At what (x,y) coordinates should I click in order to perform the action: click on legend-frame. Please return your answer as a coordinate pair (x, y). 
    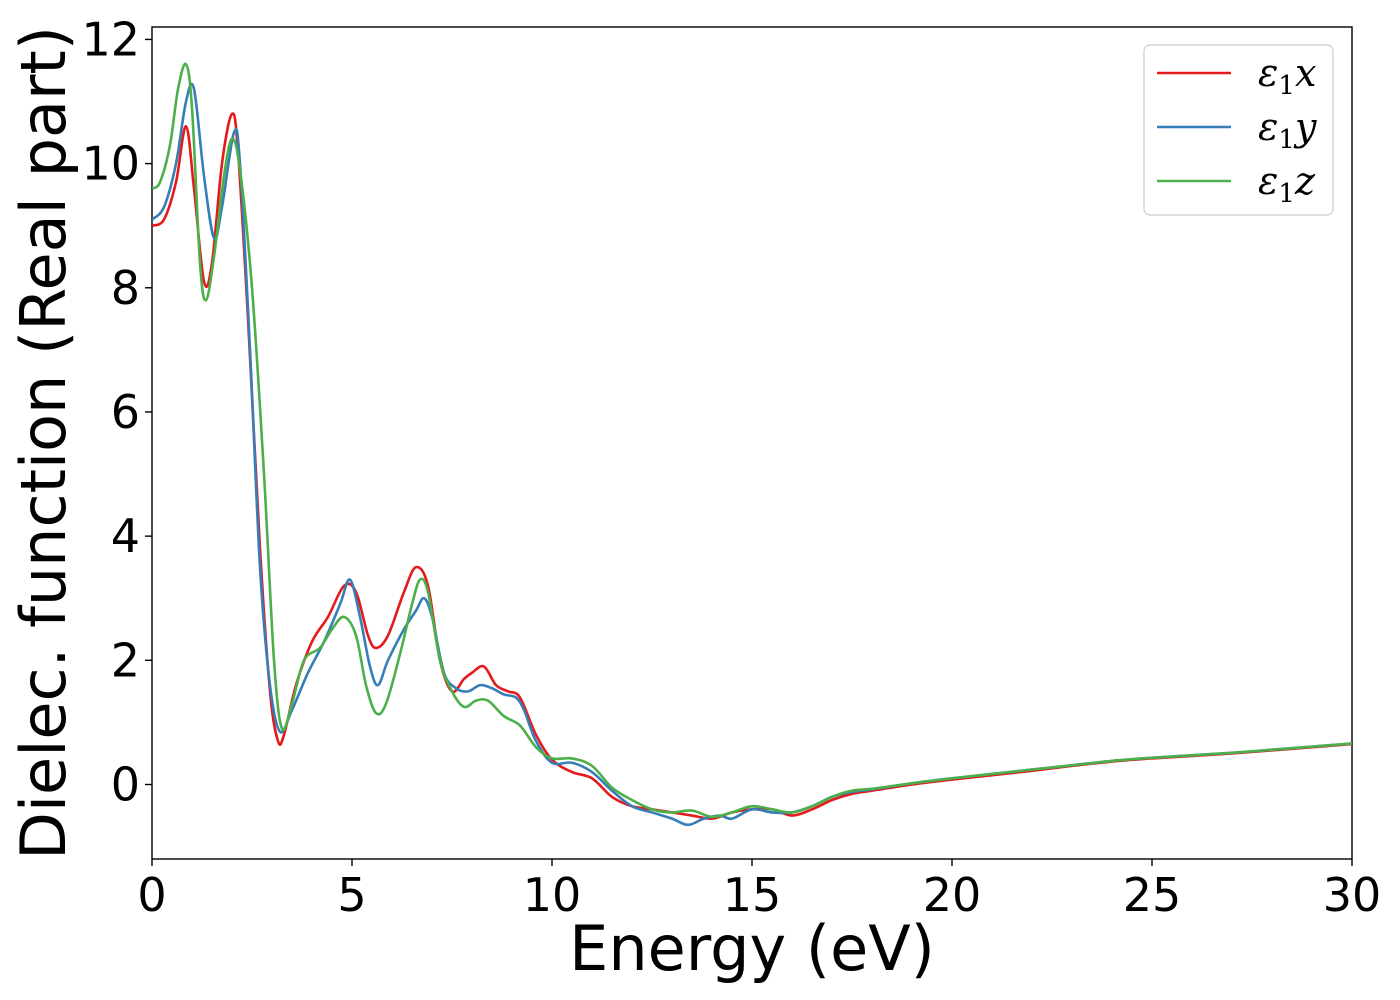
    Looking at the image, I should click on (1238, 130).